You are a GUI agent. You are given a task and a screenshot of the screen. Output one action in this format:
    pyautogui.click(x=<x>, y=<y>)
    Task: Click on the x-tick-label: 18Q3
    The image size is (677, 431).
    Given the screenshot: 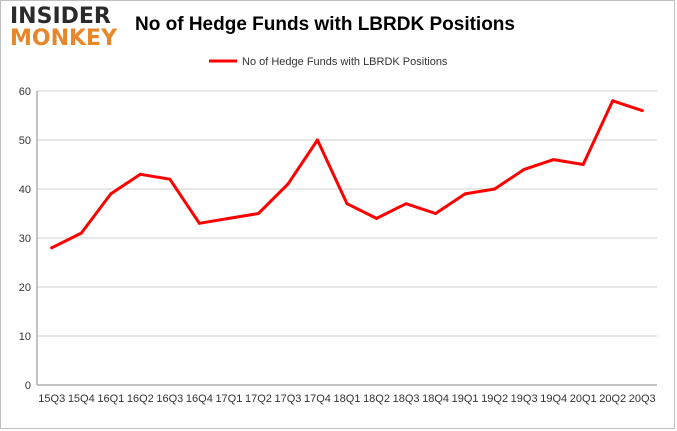 What is the action you would take?
    pyautogui.click(x=406, y=399)
    